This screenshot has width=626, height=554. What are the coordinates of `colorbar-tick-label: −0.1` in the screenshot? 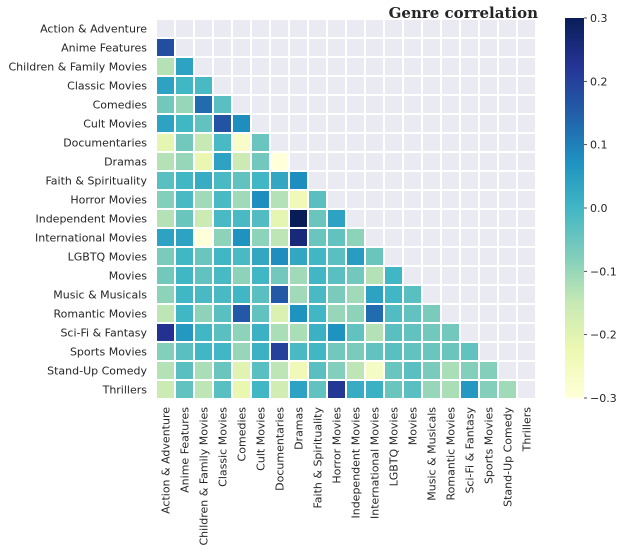 It's located at (603, 271).